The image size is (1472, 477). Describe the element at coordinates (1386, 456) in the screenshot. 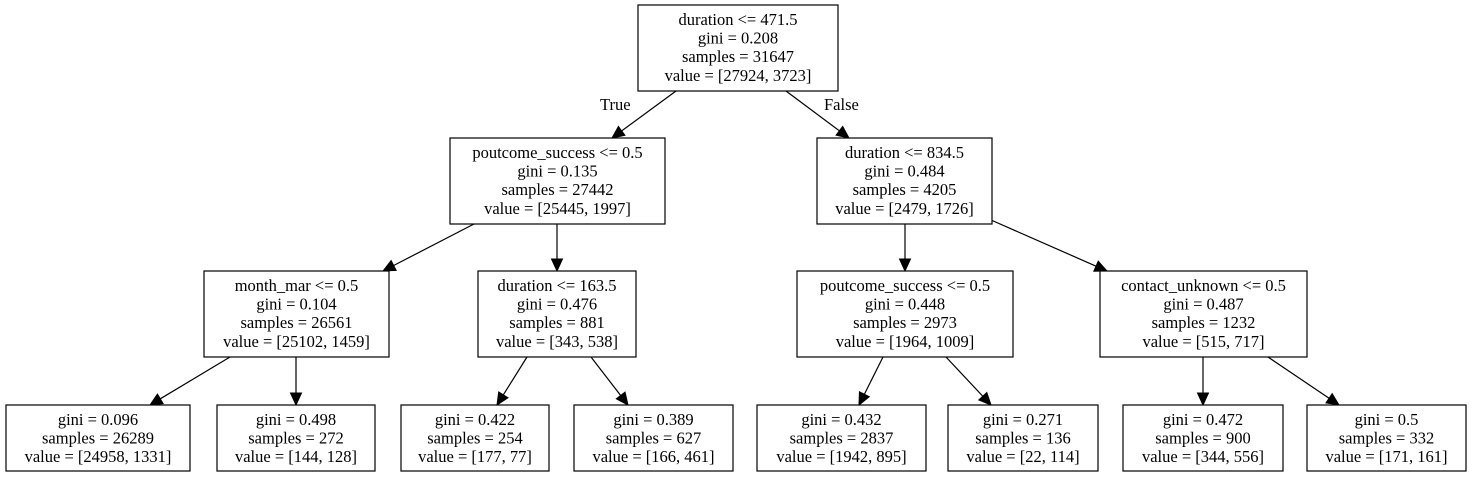

I see `node-line: value = [171, 161]` at that location.